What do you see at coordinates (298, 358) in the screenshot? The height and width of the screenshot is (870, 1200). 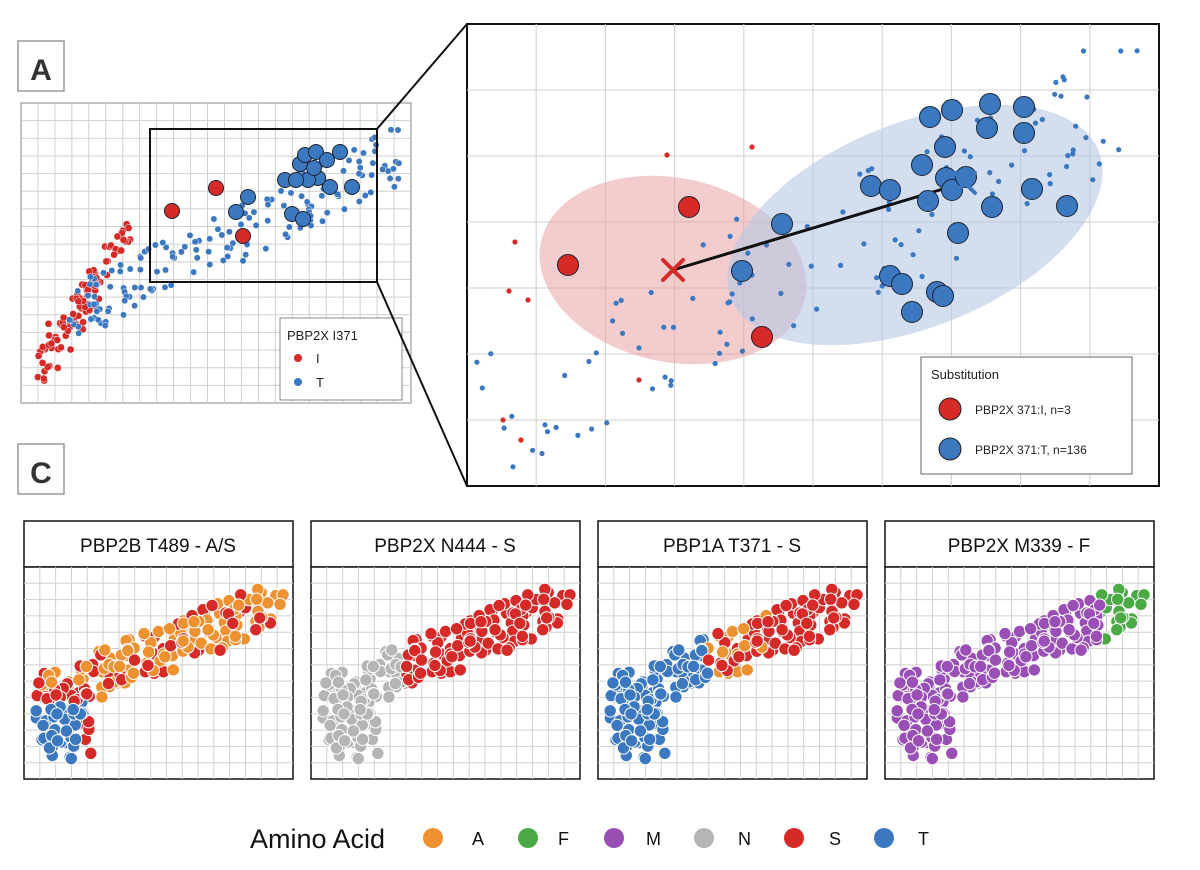 I see `panel-a-legend-swatch-i` at bounding box center [298, 358].